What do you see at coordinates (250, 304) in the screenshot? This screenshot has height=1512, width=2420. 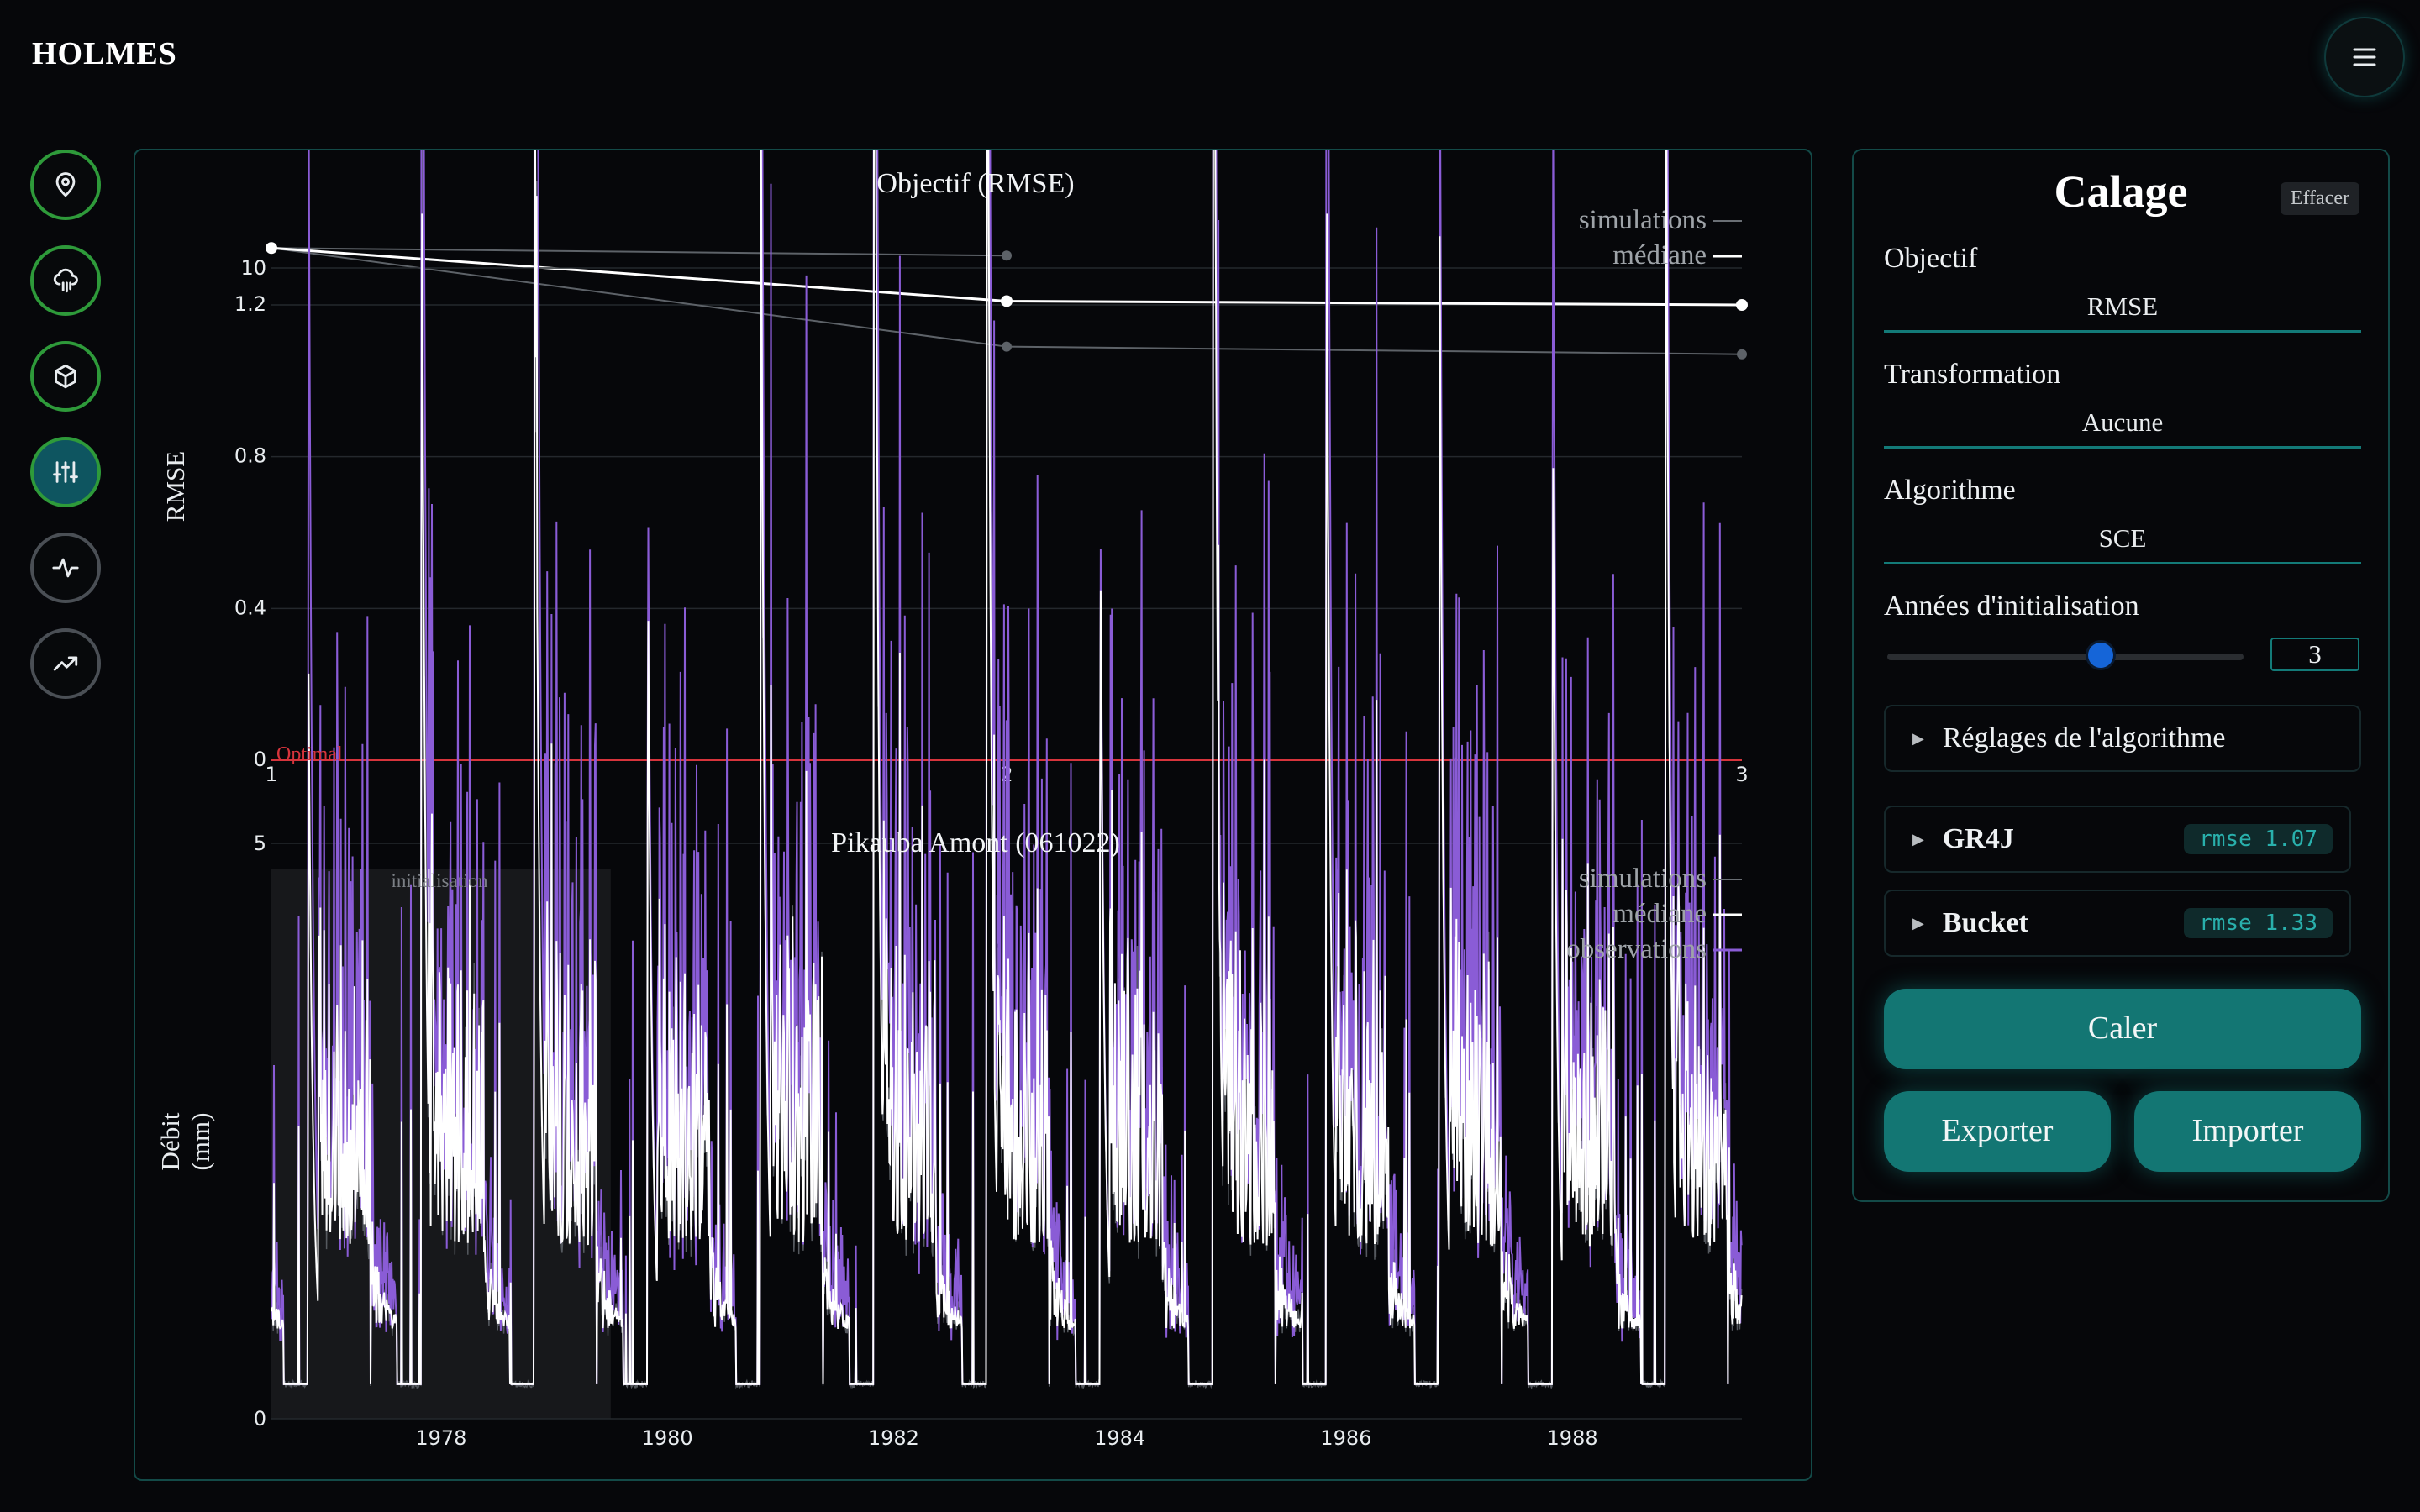 I see `y-tick-label: 1.2` at bounding box center [250, 304].